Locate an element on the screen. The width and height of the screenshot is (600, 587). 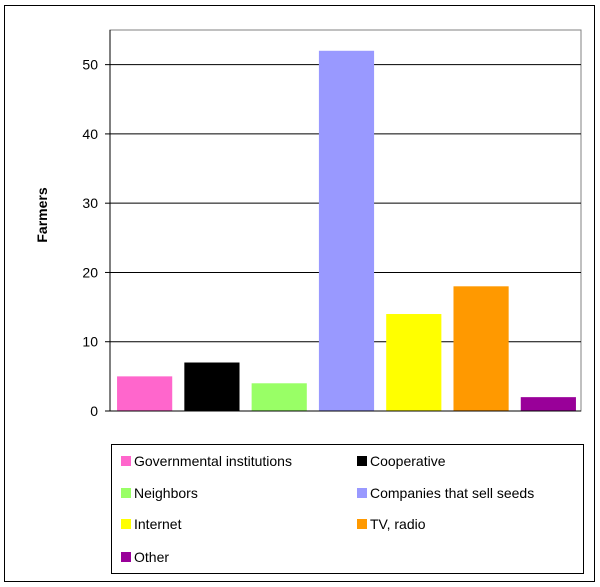
legend-item-cooperative: Cooperative is located at coordinates (401, 461).